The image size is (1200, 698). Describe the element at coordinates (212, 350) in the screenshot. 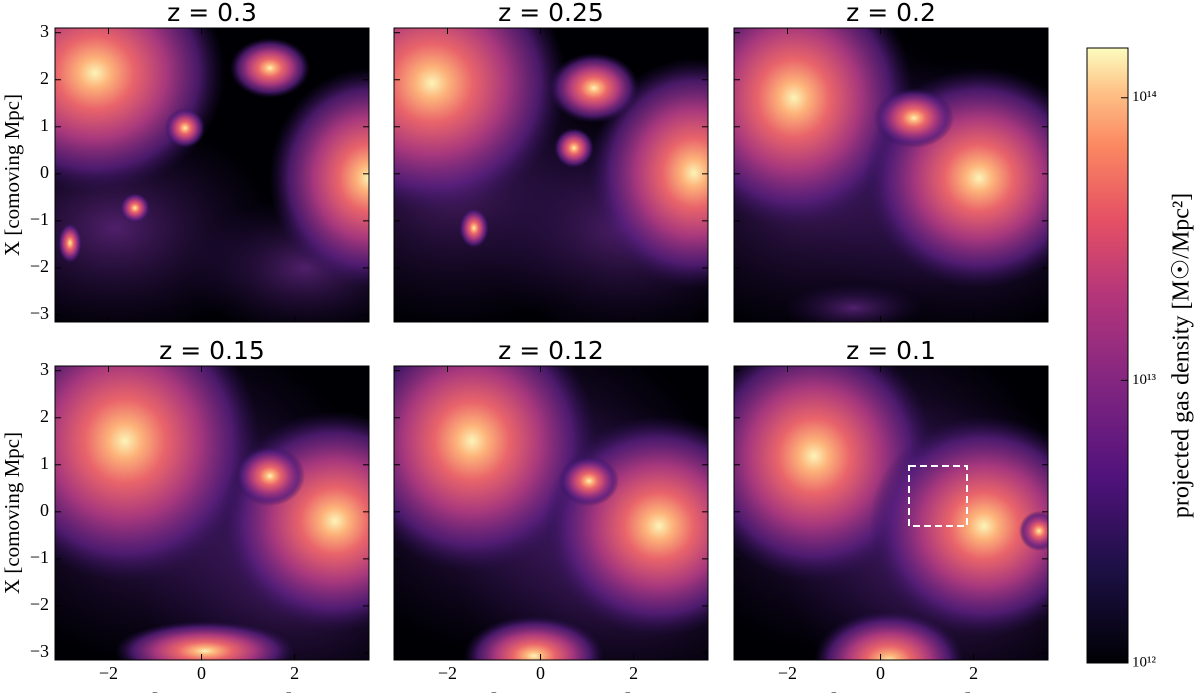

I see `panel-title: z = 0.15` at that location.